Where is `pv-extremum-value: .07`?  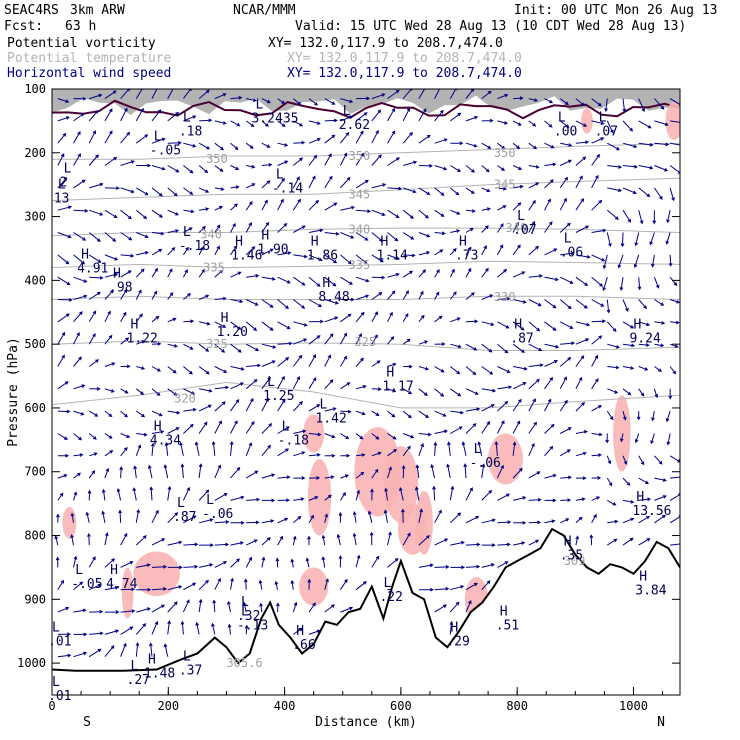
pv-extremum-value: .07 is located at coordinates (606, 131).